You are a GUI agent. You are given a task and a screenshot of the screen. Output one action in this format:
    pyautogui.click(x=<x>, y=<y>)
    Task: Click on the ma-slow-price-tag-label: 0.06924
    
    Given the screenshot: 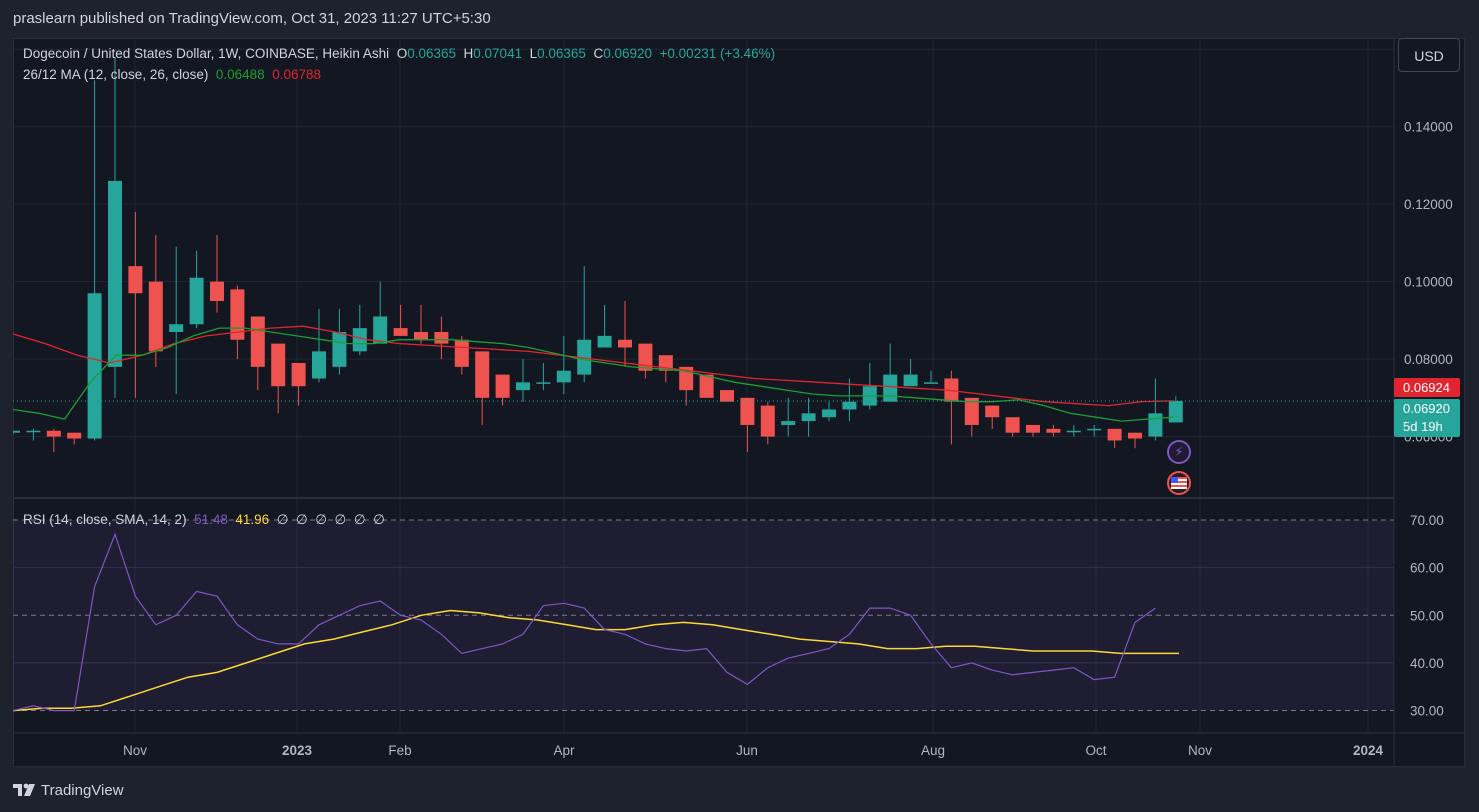 What is the action you would take?
    pyautogui.click(x=1426, y=387)
    